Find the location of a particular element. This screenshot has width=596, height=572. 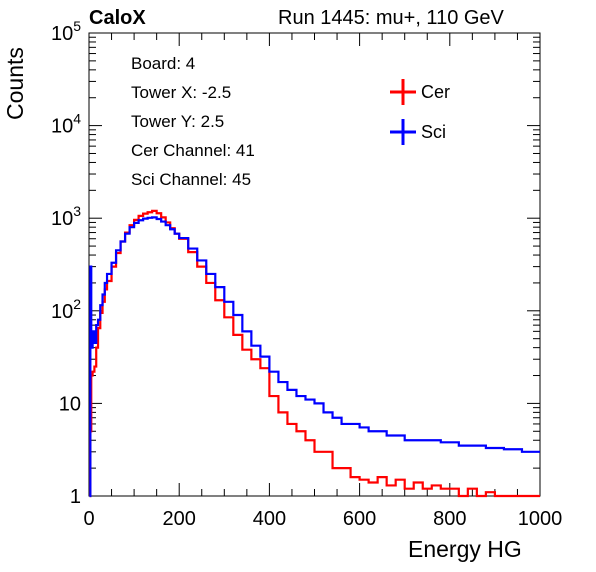

legend-item-cer: Cer is located at coordinates (433, 91).